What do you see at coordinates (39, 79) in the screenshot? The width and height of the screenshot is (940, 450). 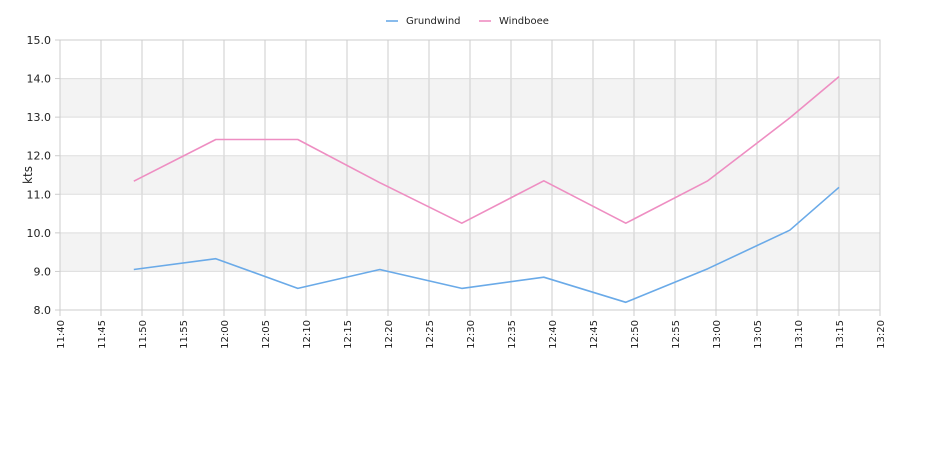 I see `y-tick-label: 14.0` at bounding box center [39, 79].